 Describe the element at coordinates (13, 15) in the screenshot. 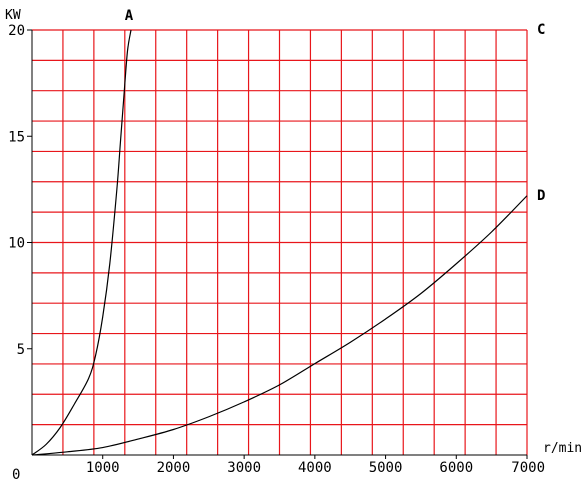

I see `y-axis-label: KW` at that location.